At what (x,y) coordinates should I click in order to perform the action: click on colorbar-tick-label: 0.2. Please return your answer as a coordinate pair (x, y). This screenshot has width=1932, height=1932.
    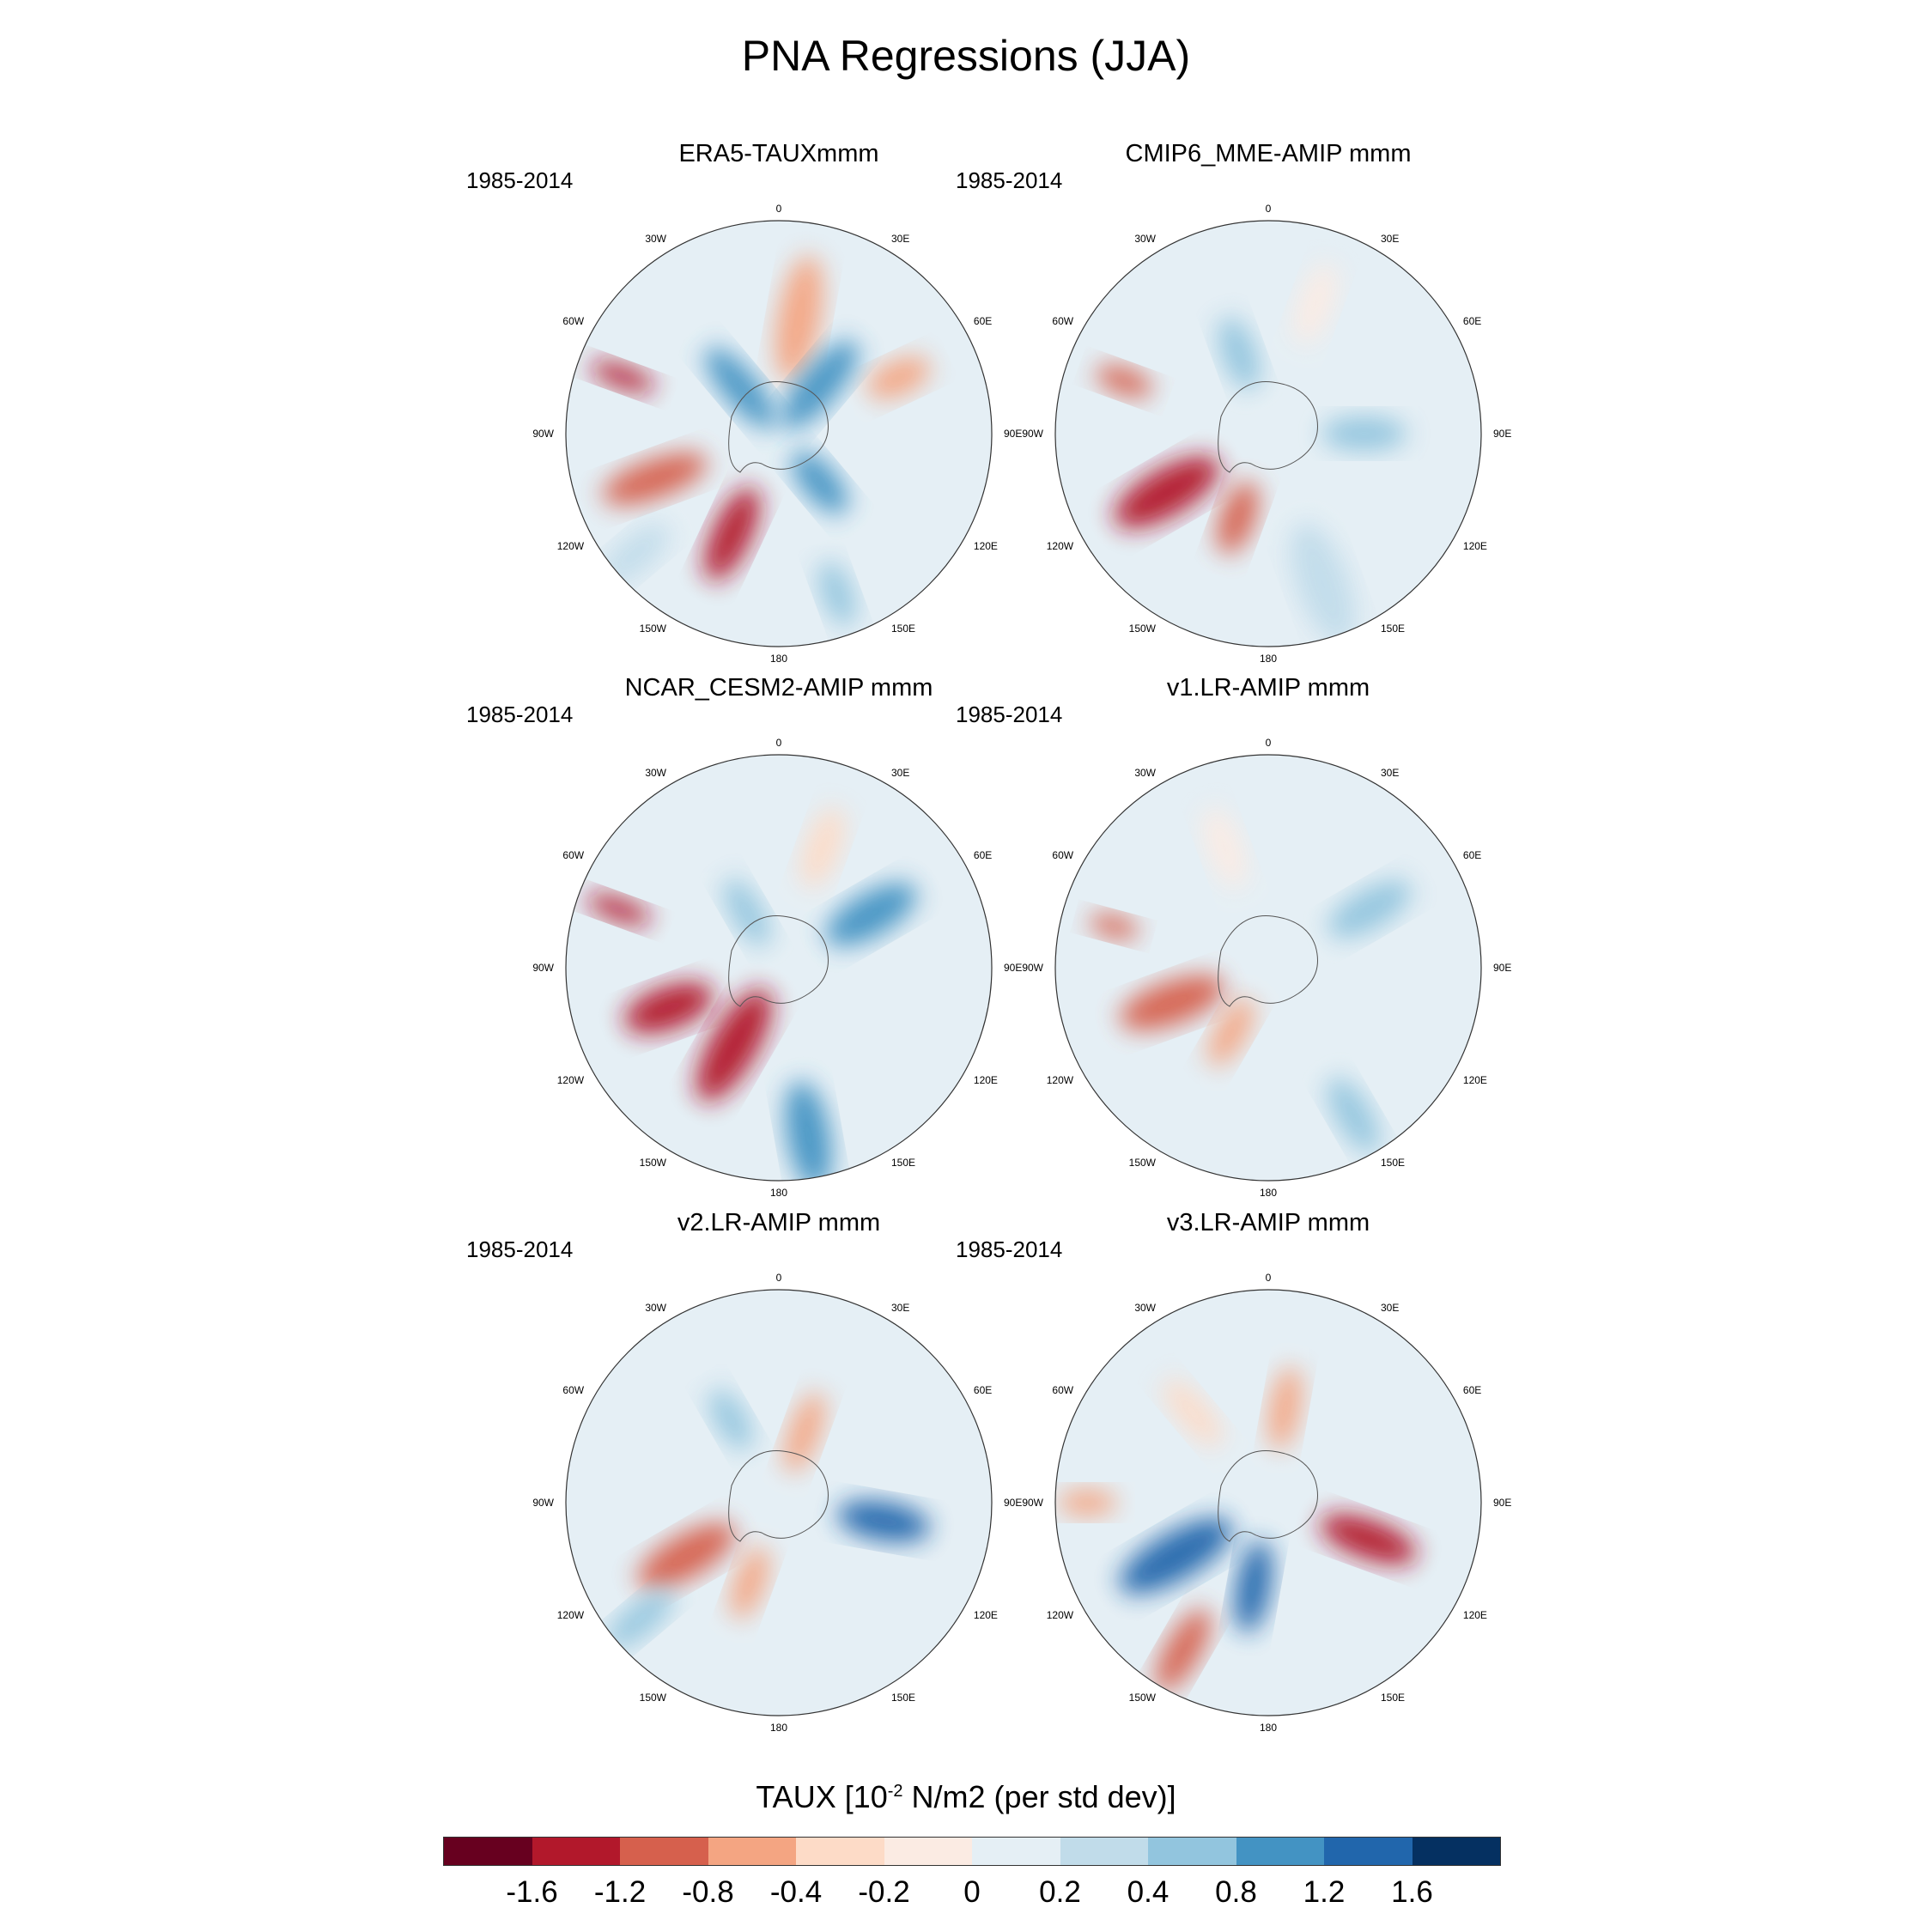
    Looking at the image, I should click on (1060, 1892).